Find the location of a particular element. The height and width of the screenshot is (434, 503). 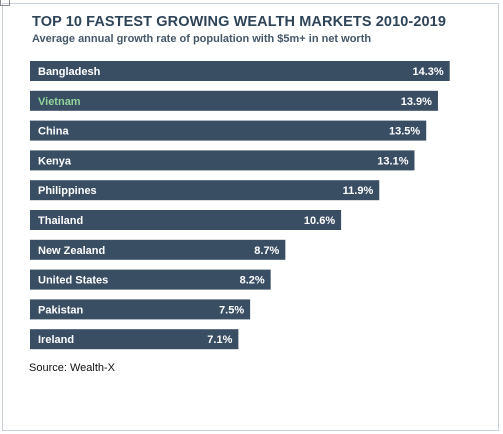

bar-value-pakistan: 7.5% is located at coordinates (231, 310).